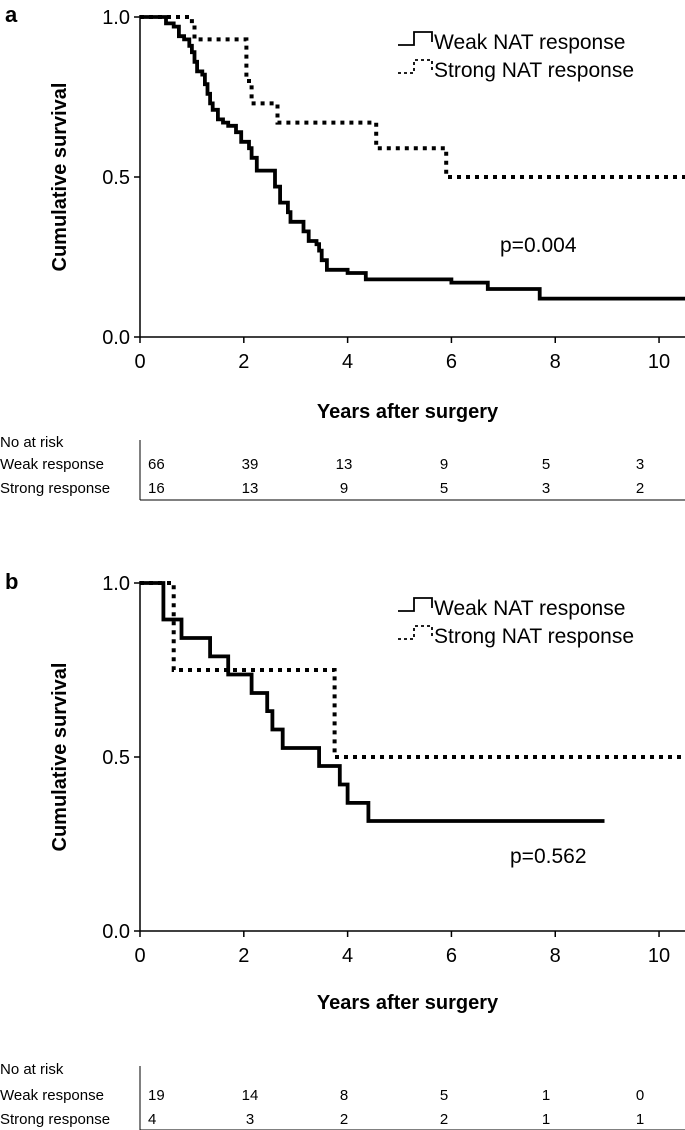 Image resolution: width=685 pixels, height=1130 pixels. Describe the element at coordinates (250, 464) in the screenshot. I see `risk-cell: 39` at that location.